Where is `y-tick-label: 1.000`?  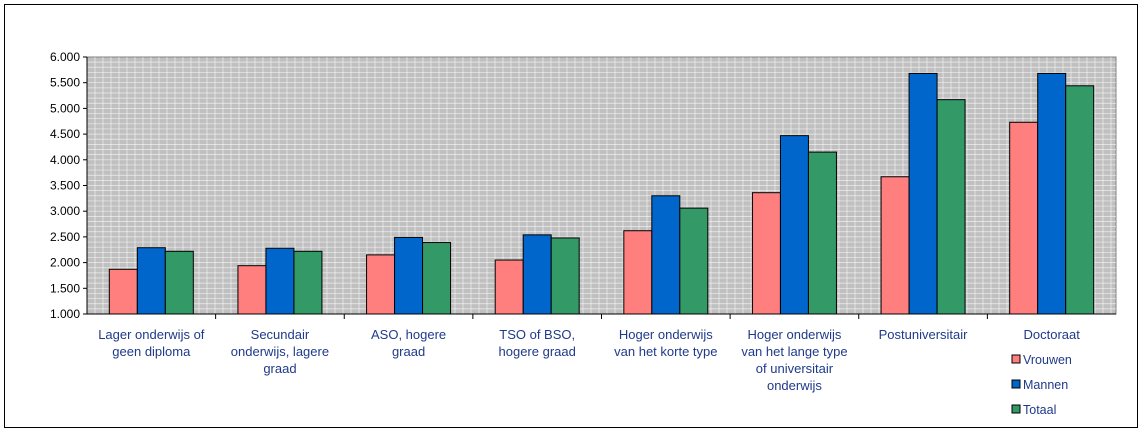 y-tick-label: 1.000 is located at coordinates (65, 314).